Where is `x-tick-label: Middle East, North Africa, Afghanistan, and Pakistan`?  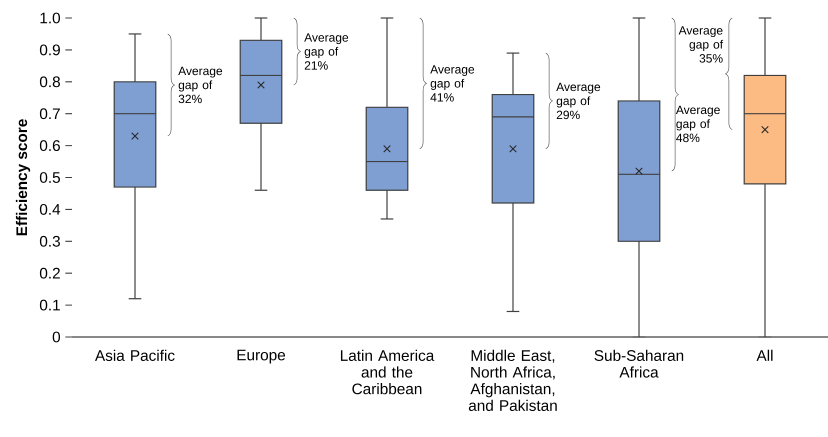
x-tick-label: Middle East, North Africa, Afghanistan, and Pakistan is located at coordinates (512, 380).